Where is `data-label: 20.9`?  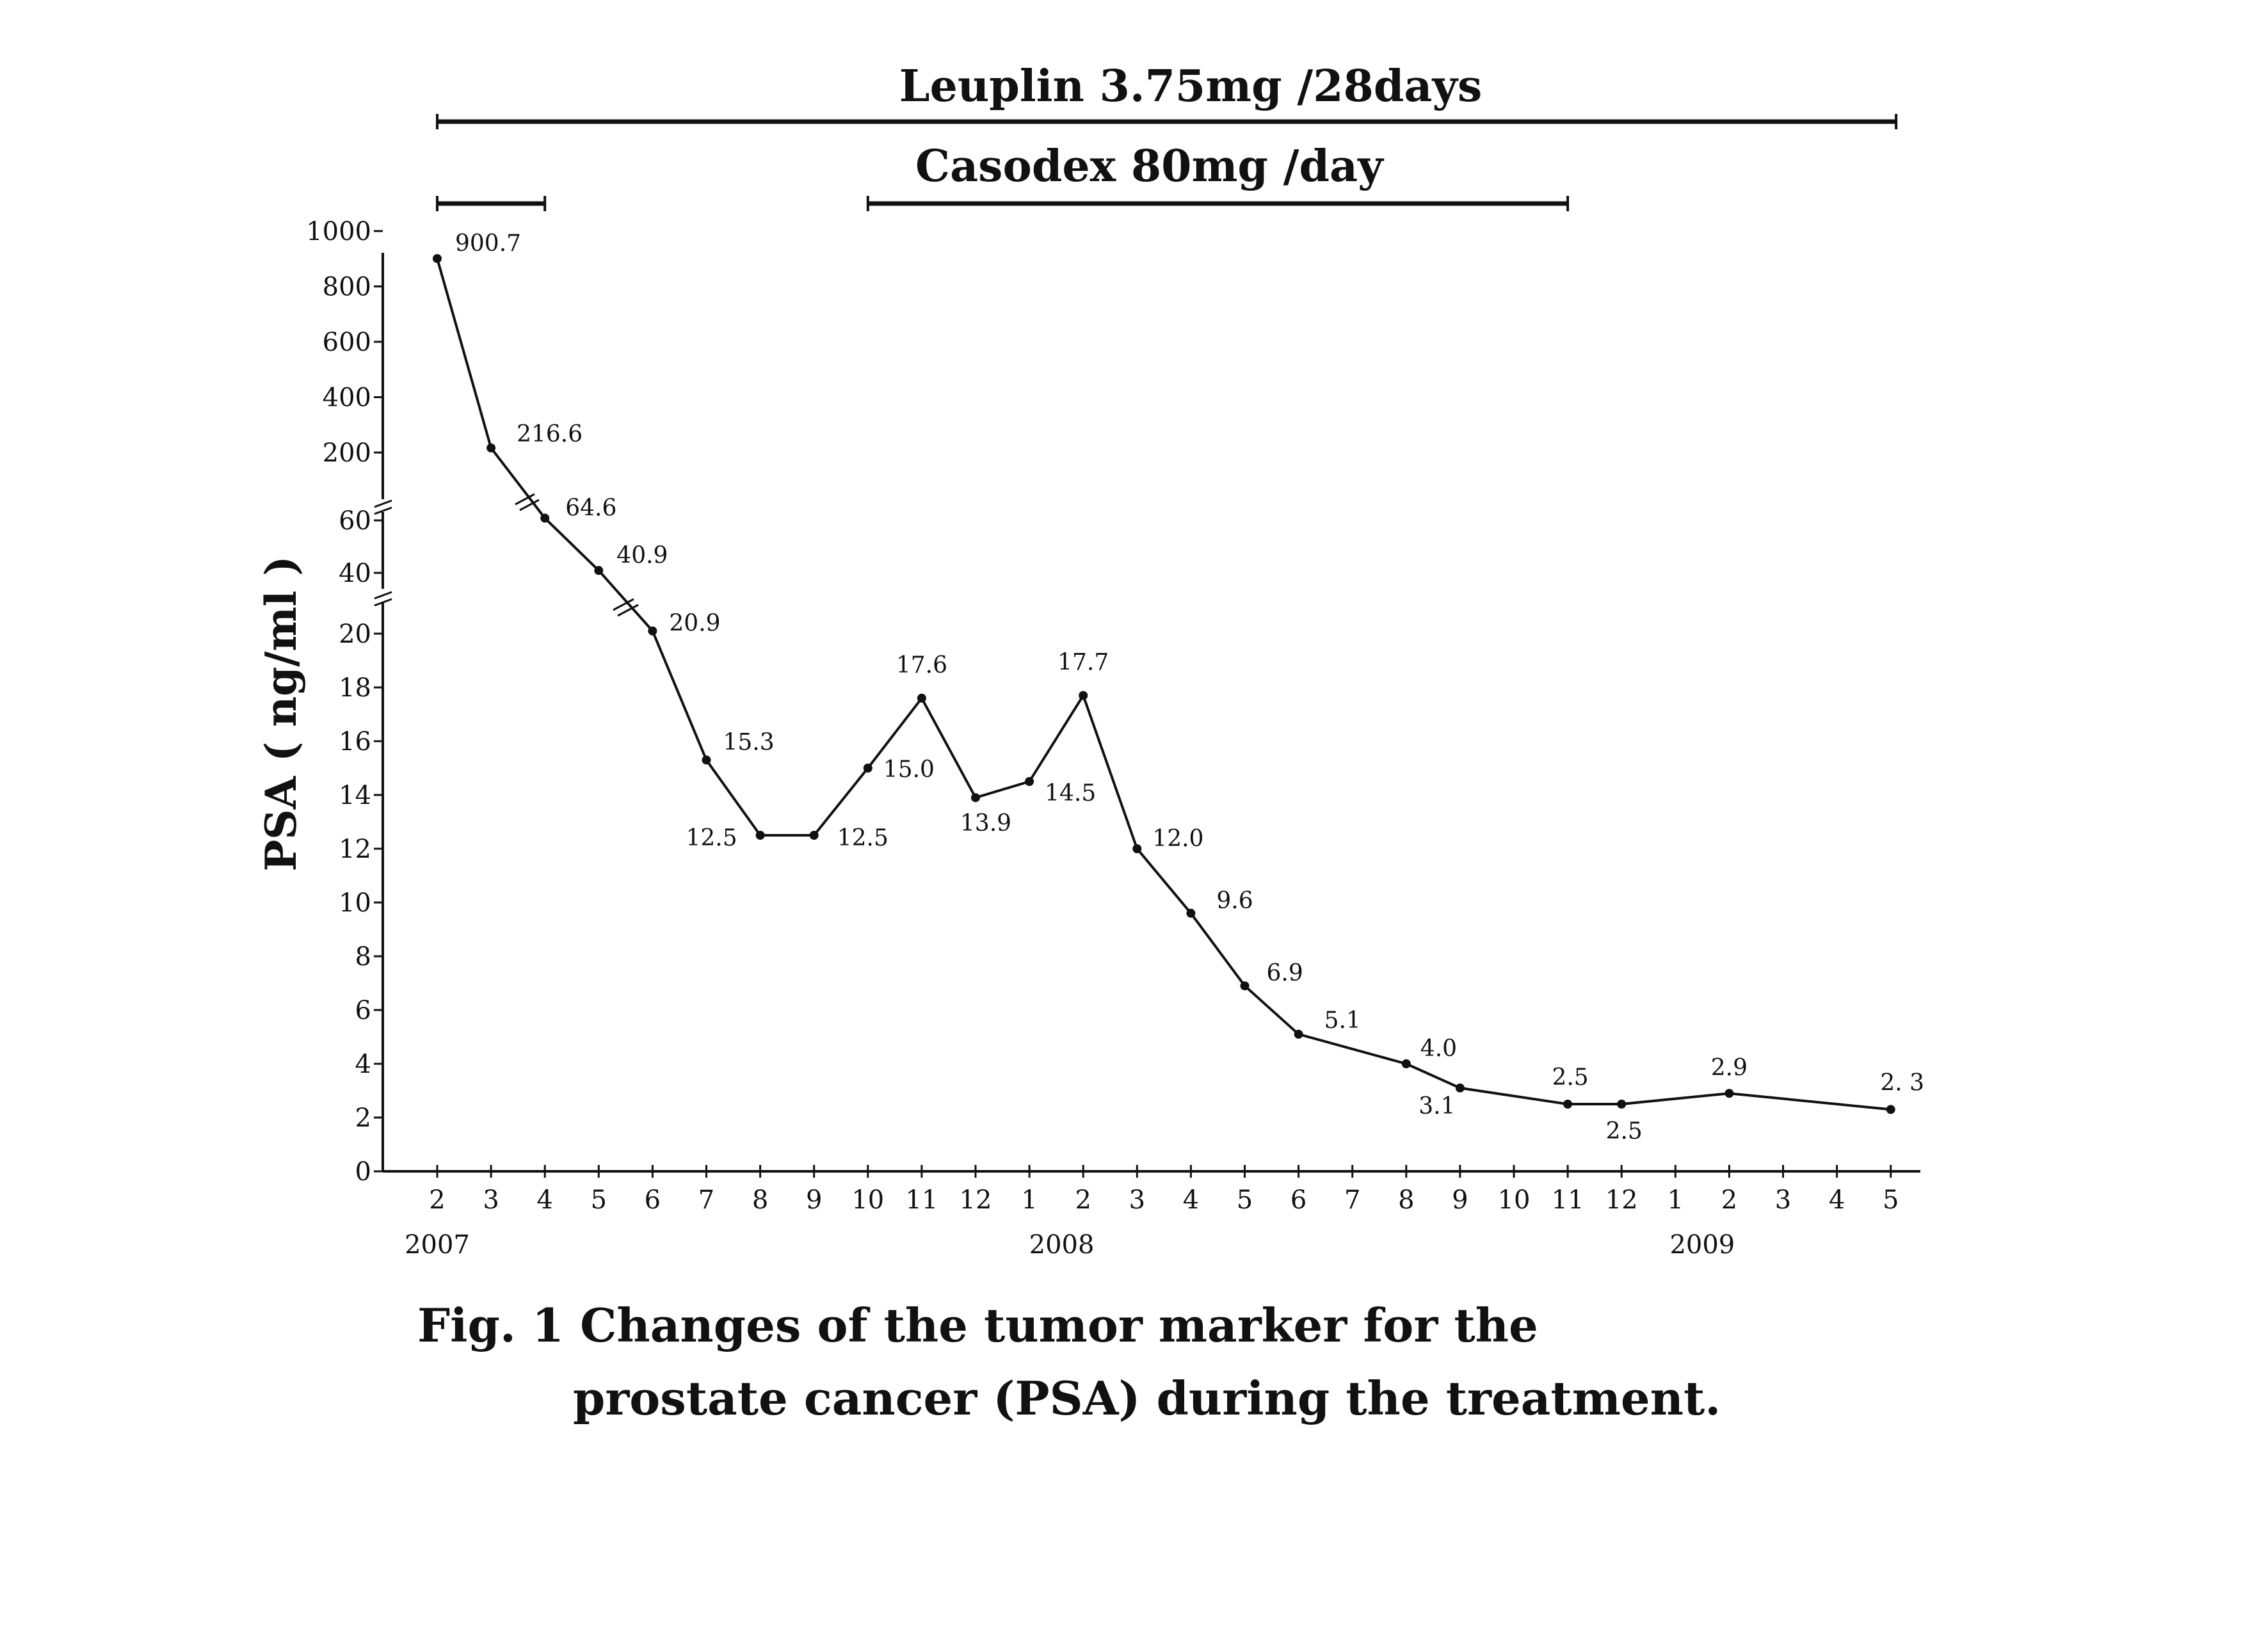
data-label: 20.9 is located at coordinates (695, 624).